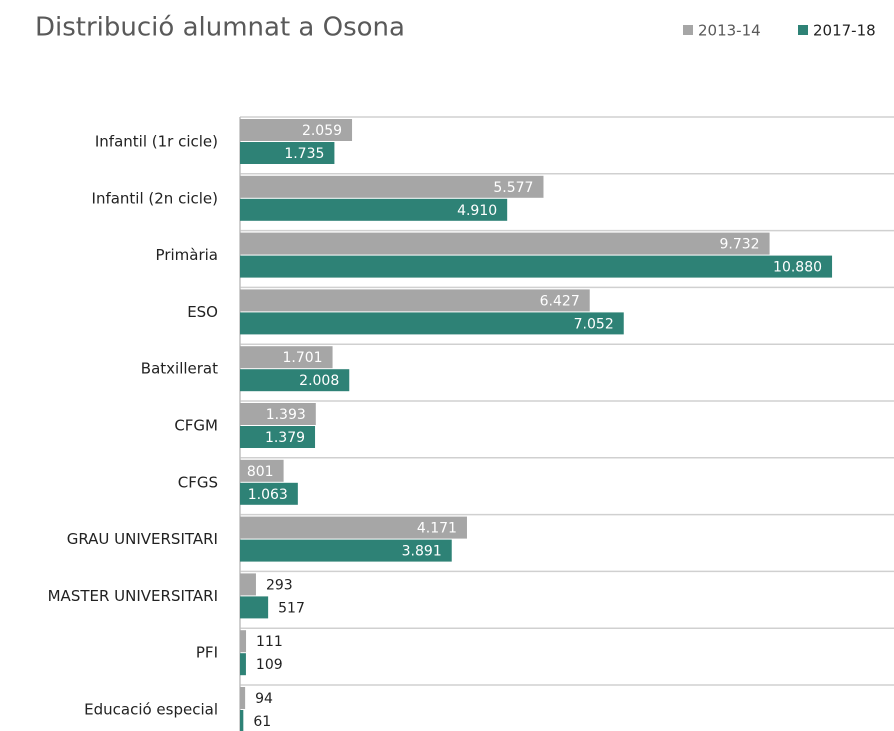 This screenshot has width=894, height=731. Describe the element at coordinates (422, 552) in the screenshot. I see `value-label: 3.891` at that location.